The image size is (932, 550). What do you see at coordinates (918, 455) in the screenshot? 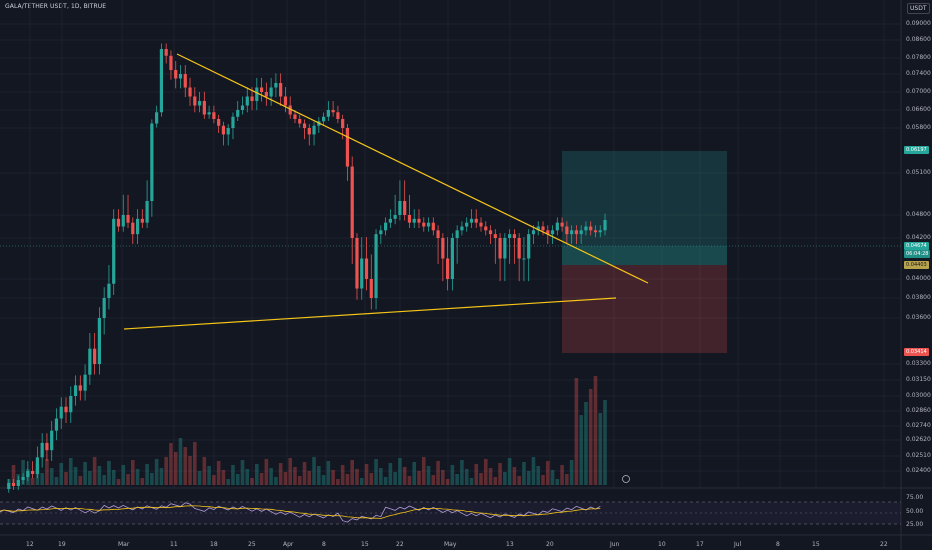
I see `price-tick-label: 0.02510` at bounding box center [918, 455].